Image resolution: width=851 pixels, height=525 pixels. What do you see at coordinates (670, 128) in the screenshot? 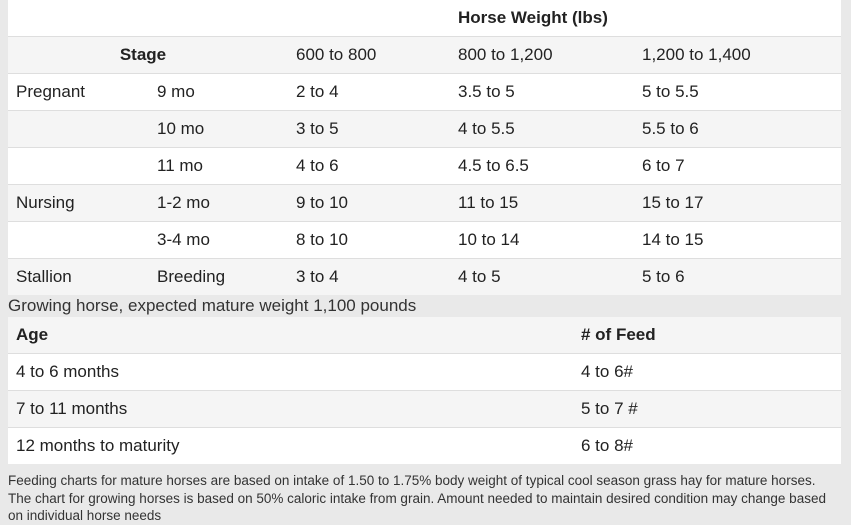
I see `table-cell: 5.5 to 6` at bounding box center [670, 128].